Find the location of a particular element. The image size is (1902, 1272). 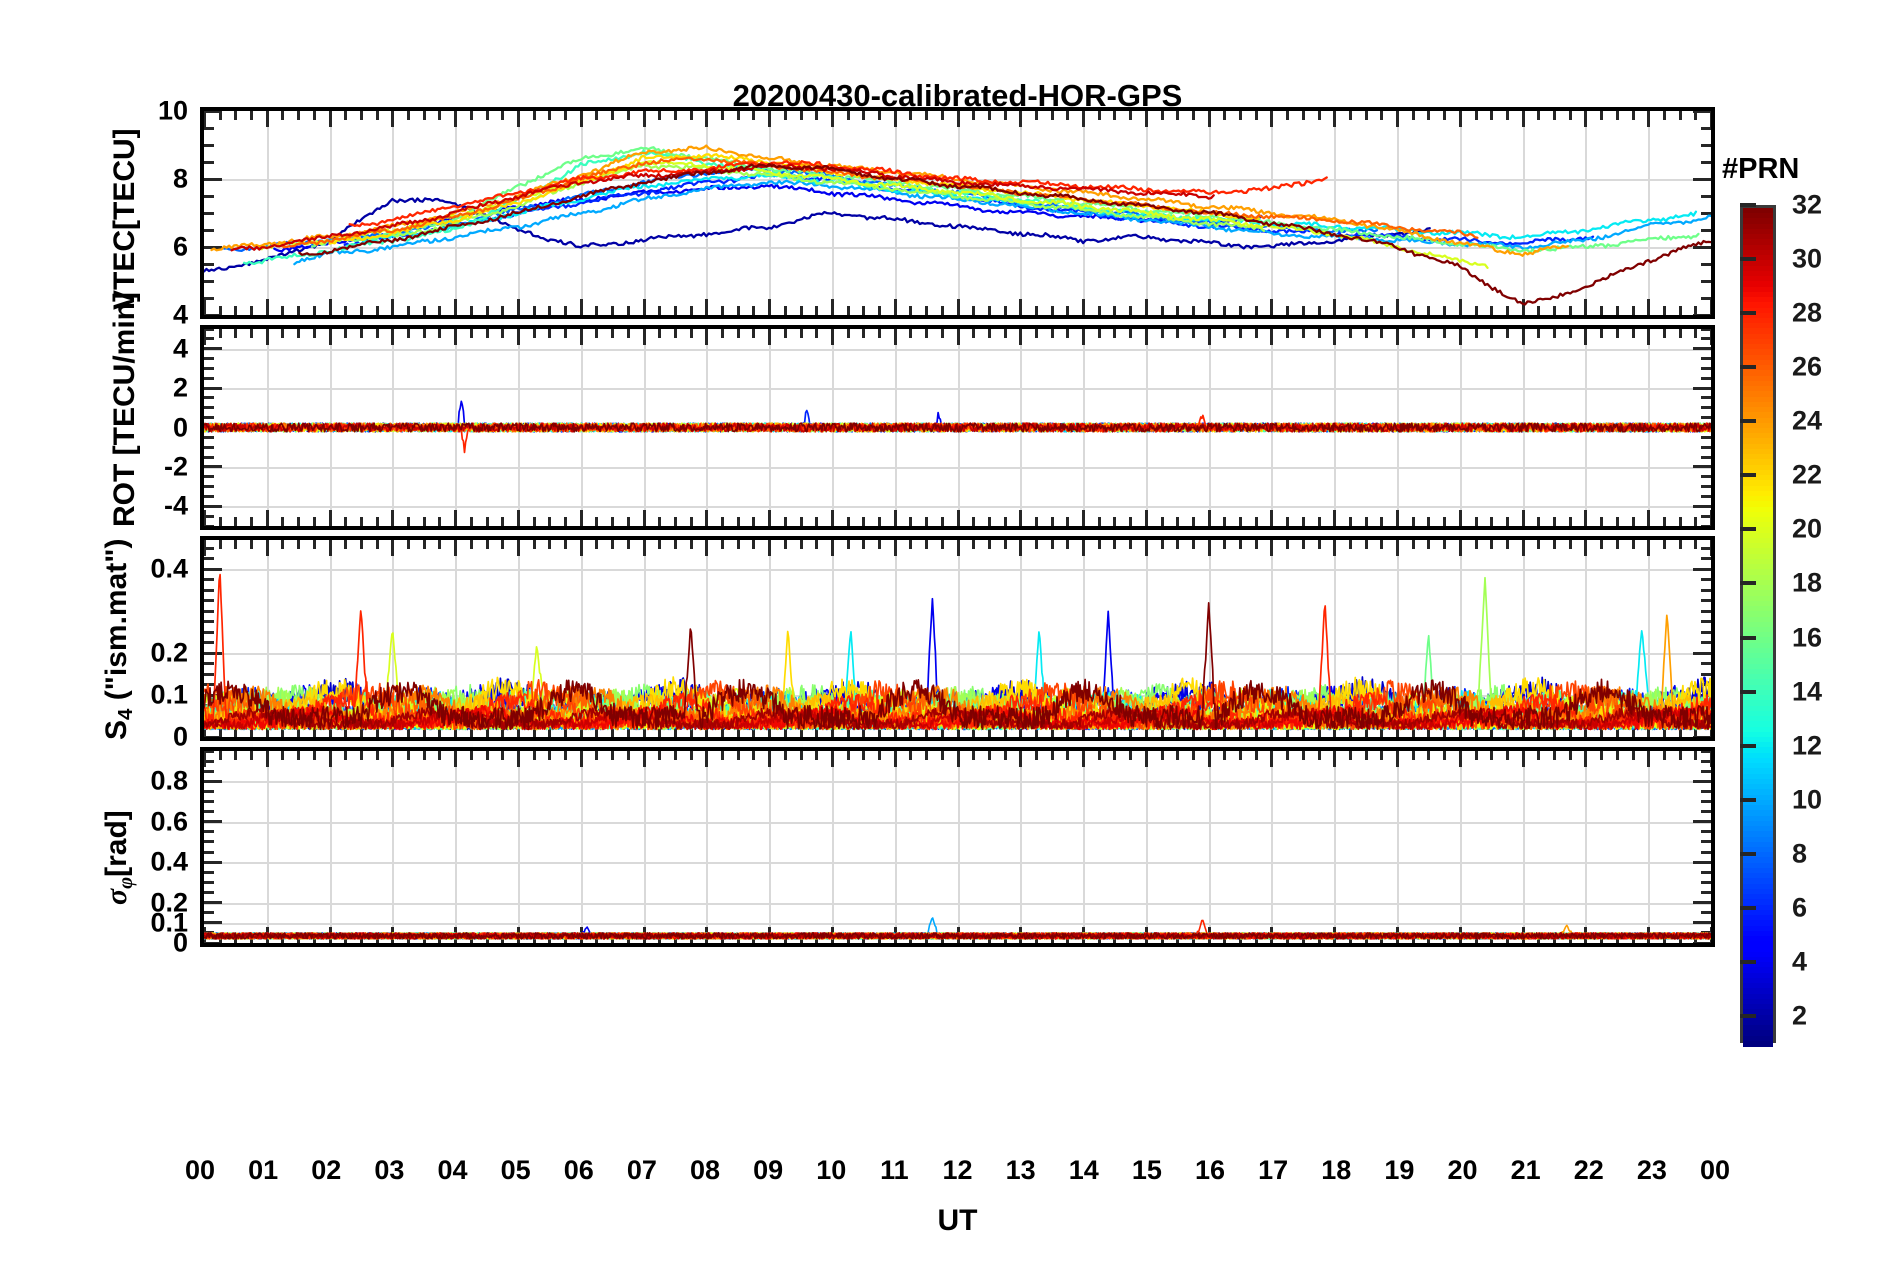

data-series-line is located at coordinates (957, 936).